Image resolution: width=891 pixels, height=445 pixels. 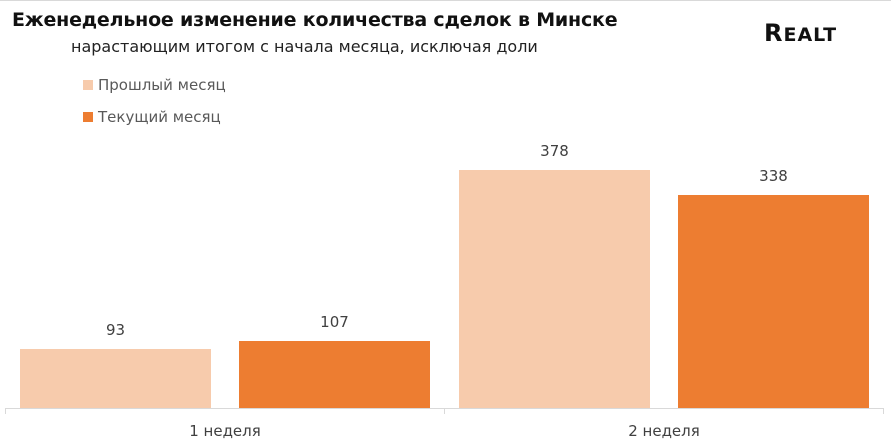 What do you see at coordinates (801, 33) in the screenshot?
I see `realt-logo: REALT` at bounding box center [801, 33].